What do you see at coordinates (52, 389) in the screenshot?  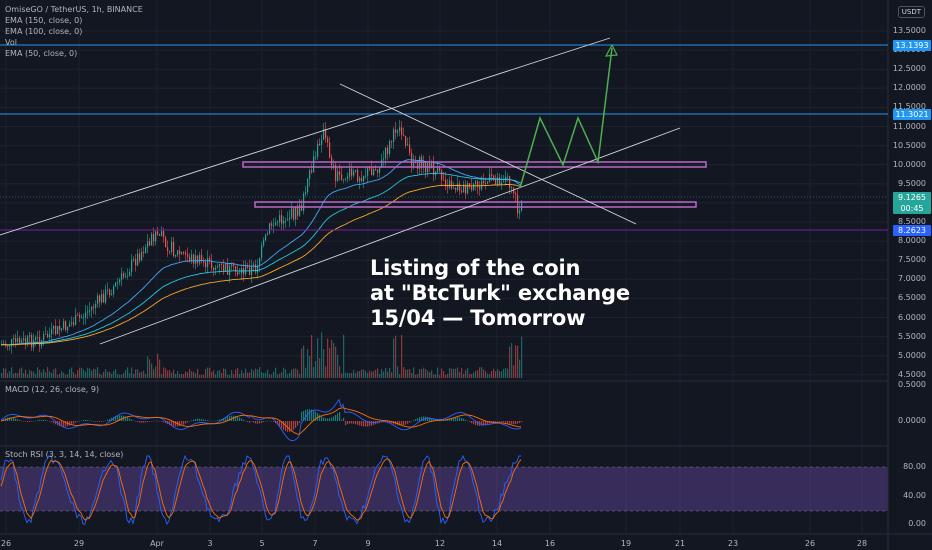 I see `macd-label: MACD (12, 26, close, 9)` at bounding box center [52, 389].